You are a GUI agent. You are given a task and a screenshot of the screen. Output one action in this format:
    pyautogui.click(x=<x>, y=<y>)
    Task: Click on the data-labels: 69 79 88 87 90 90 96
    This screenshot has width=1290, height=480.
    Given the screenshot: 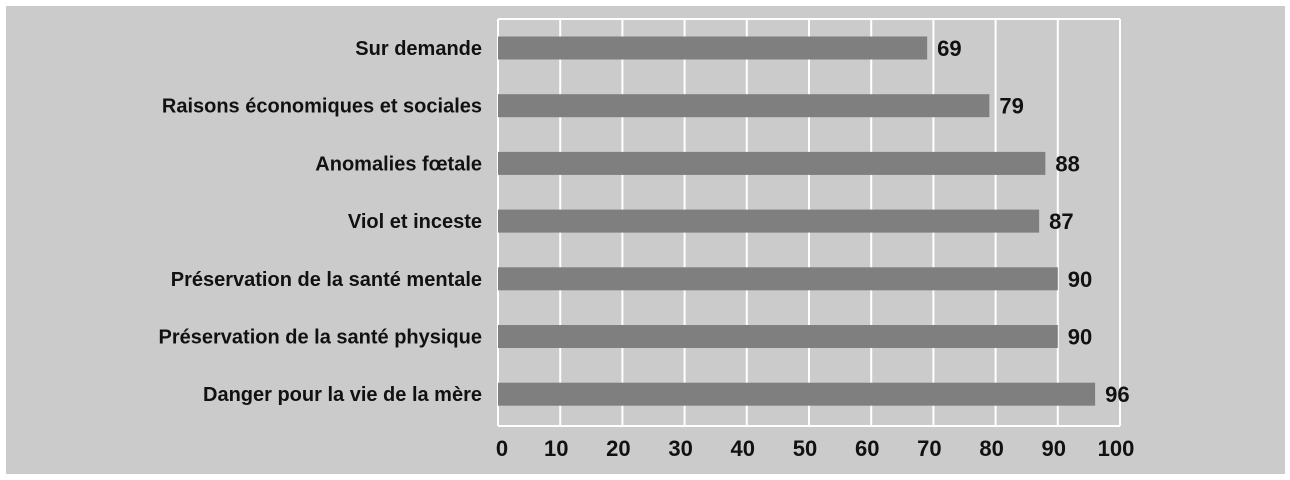 What is the action you would take?
    pyautogui.click(x=1033, y=221)
    